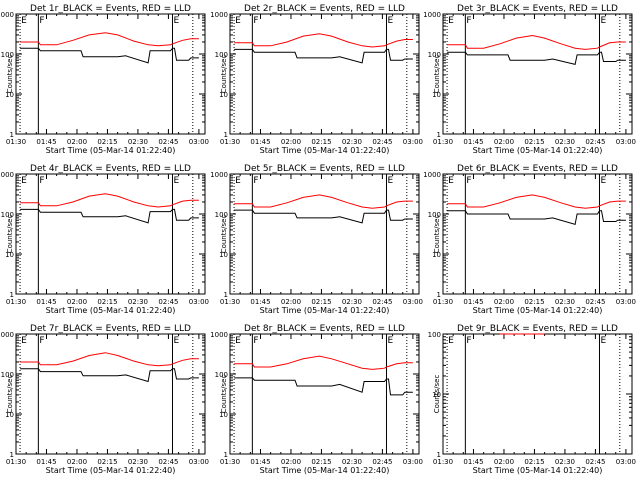 This screenshot has height=480, width=640. Describe the element at coordinates (537, 9) in the screenshot. I see `panel-title: Det 3r_BLACK = Events, RED = LLD` at that location.